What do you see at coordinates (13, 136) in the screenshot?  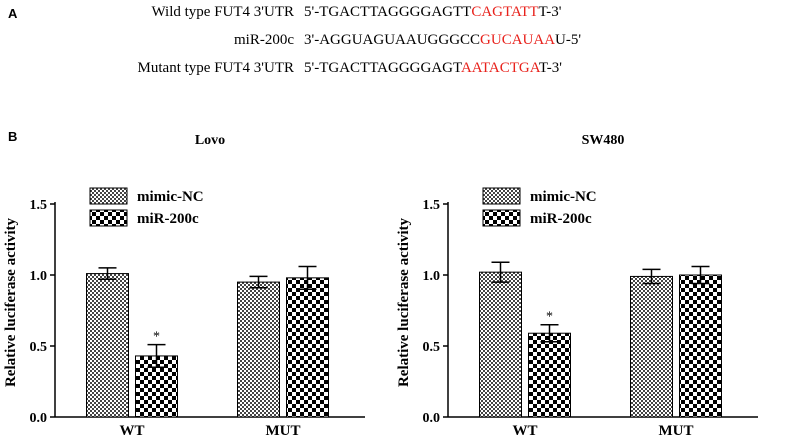 I see `panel-b-label: B` at bounding box center [13, 136].